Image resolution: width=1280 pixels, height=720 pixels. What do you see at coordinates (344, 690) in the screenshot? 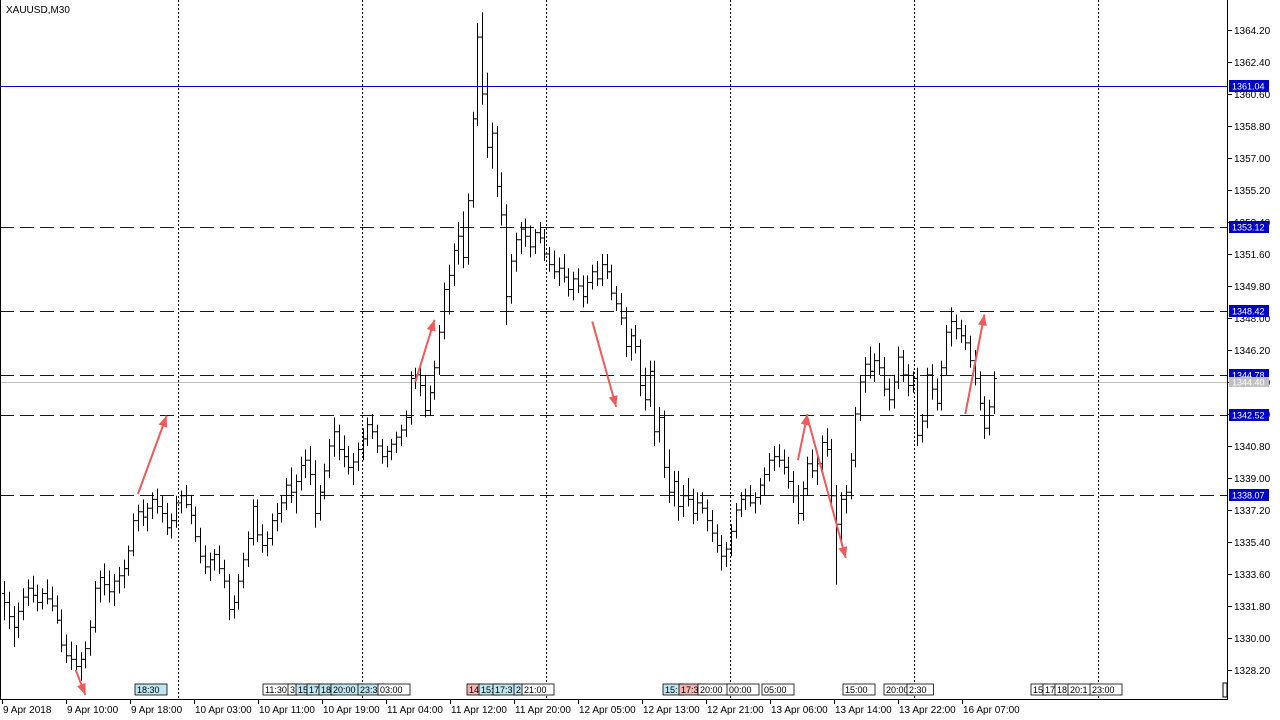
I see `session-tag-text: 20:00` at bounding box center [344, 690].